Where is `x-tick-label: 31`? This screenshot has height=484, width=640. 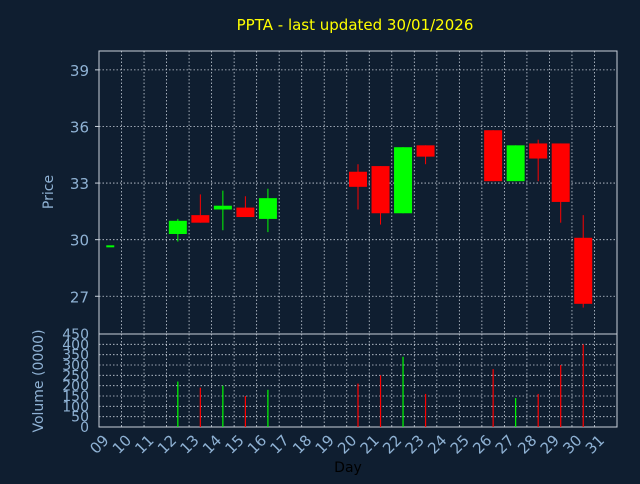 x-tick-label: 31 is located at coordinates (595, 444).